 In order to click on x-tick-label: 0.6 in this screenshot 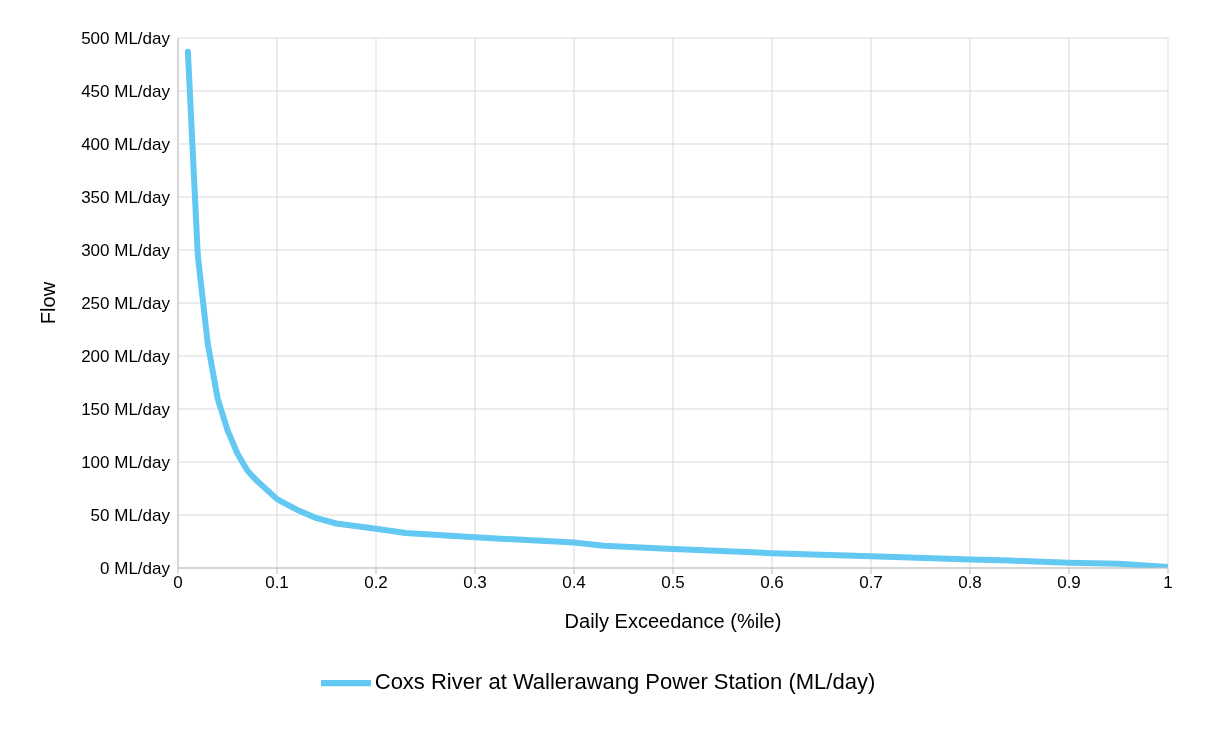, I will do `click(772, 583)`.